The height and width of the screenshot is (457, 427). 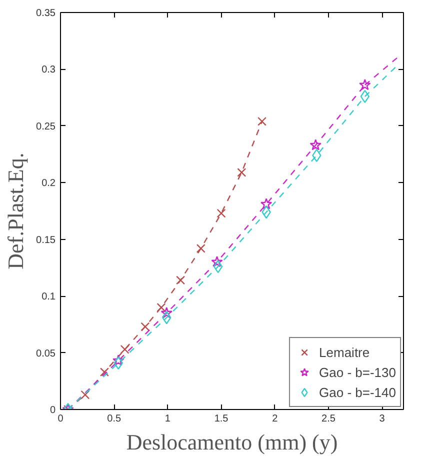 I want to click on x-tick-label: 0, so click(x=61, y=419).